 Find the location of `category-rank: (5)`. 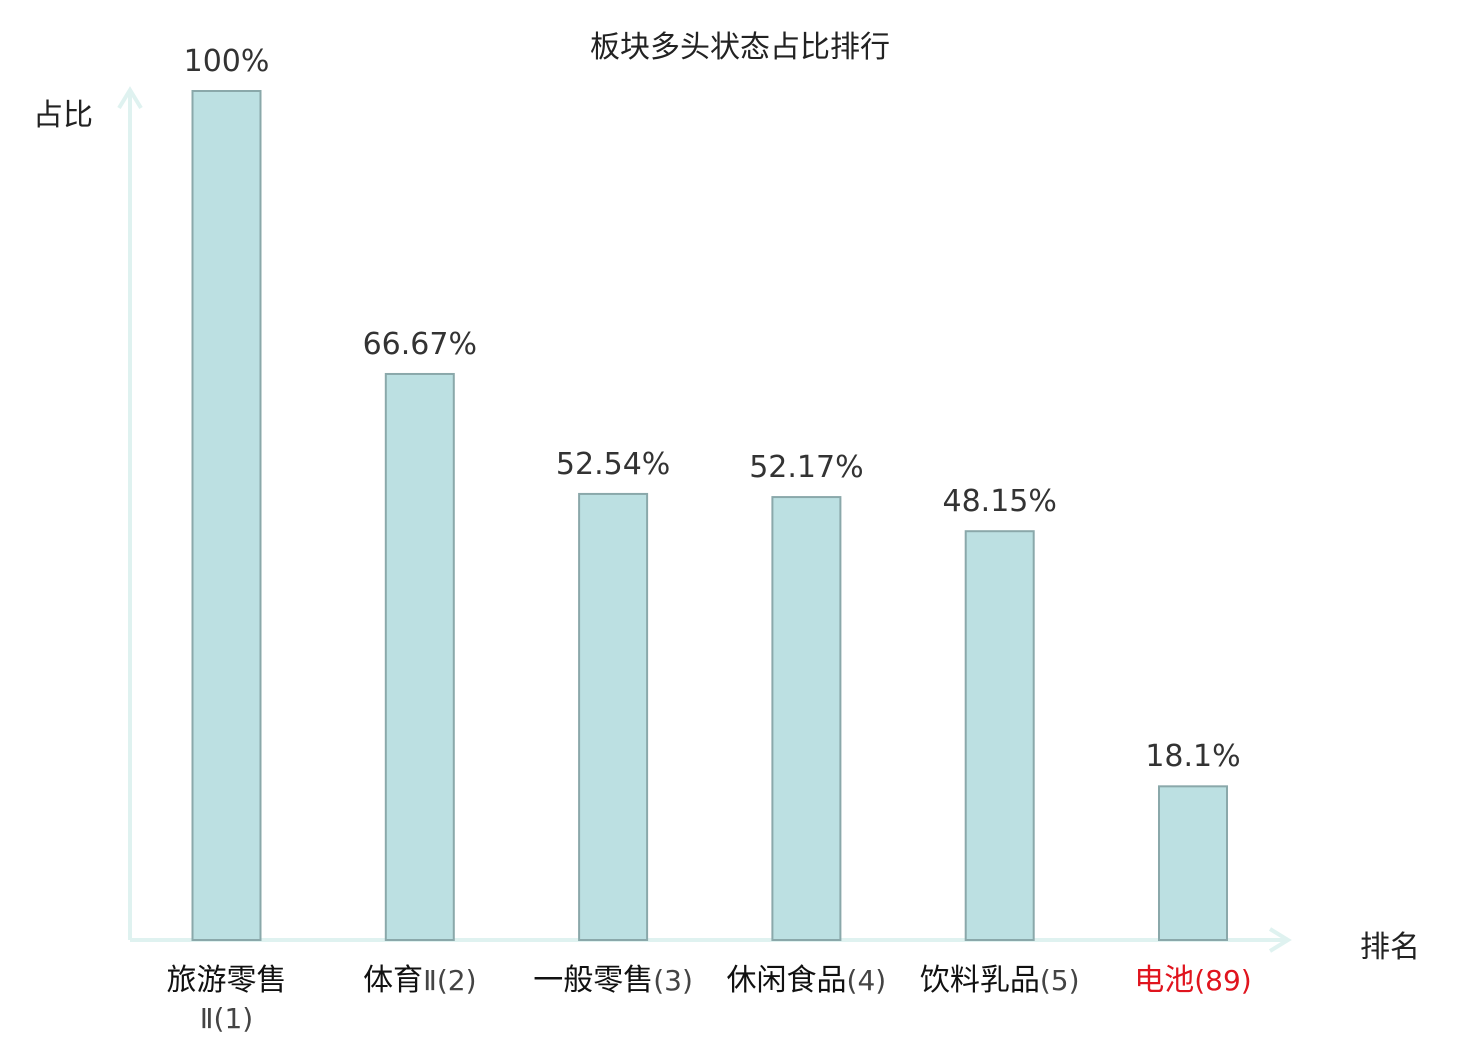

category-rank: (5) is located at coordinates (1059, 980).